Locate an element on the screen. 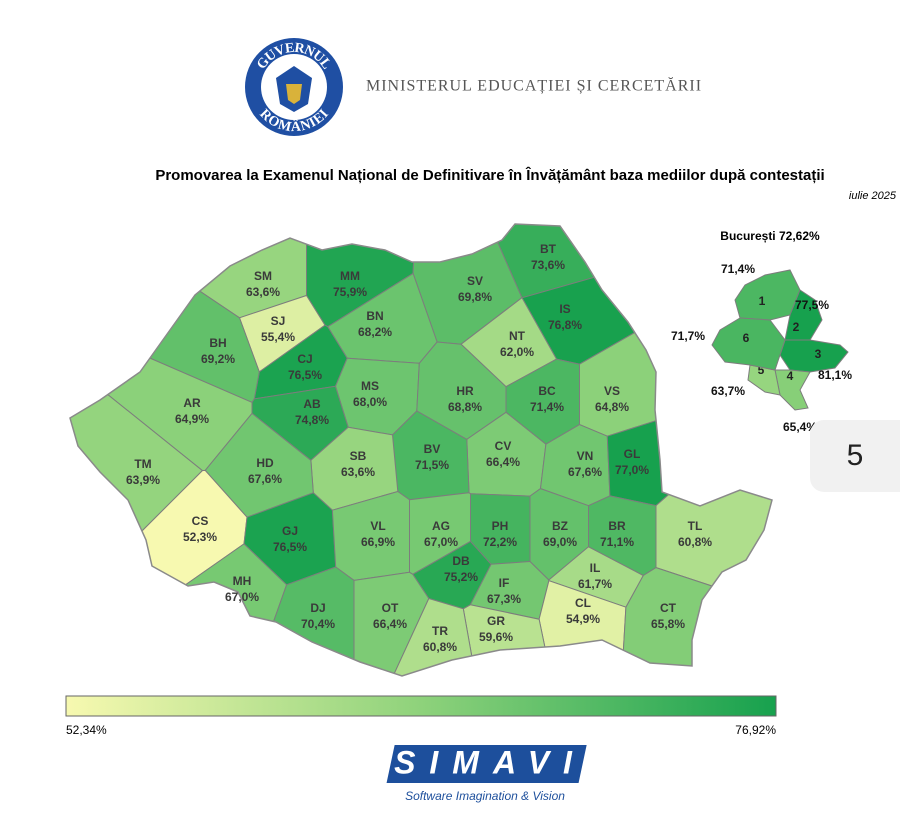 The width and height of the screenshot is (900, 838). county-value: 70,4% is located at coordinates (318, 624).